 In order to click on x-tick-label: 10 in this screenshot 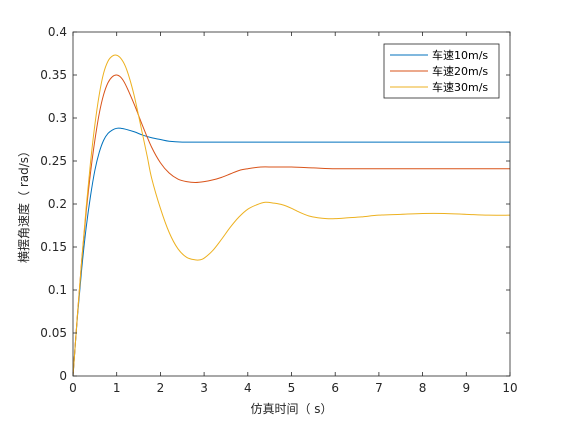, I will do `click(509, 388)`.